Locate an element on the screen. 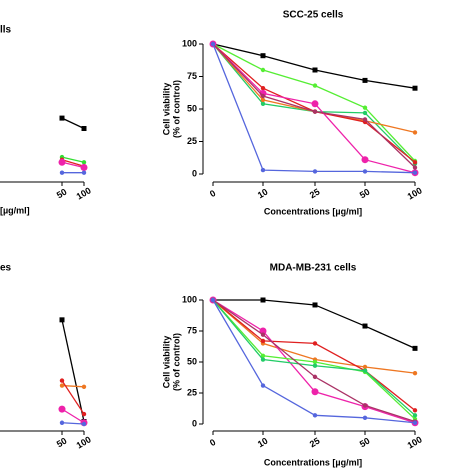  chart-title: es is located at coordinates (6, 268).